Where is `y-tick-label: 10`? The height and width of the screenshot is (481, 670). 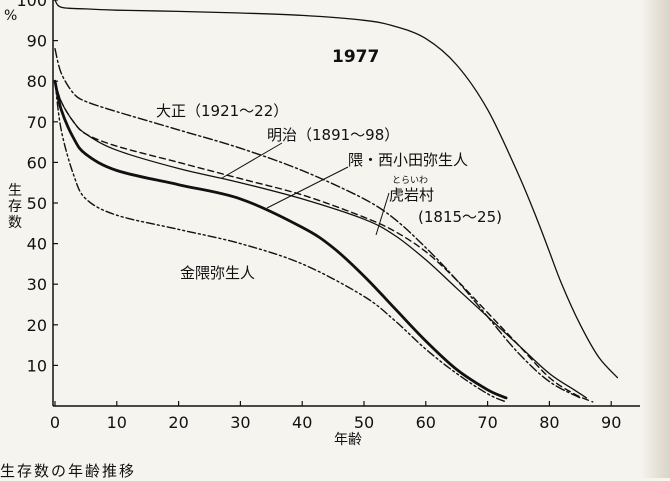
y-tick-label: 10 is located at coordinates (37, 365).